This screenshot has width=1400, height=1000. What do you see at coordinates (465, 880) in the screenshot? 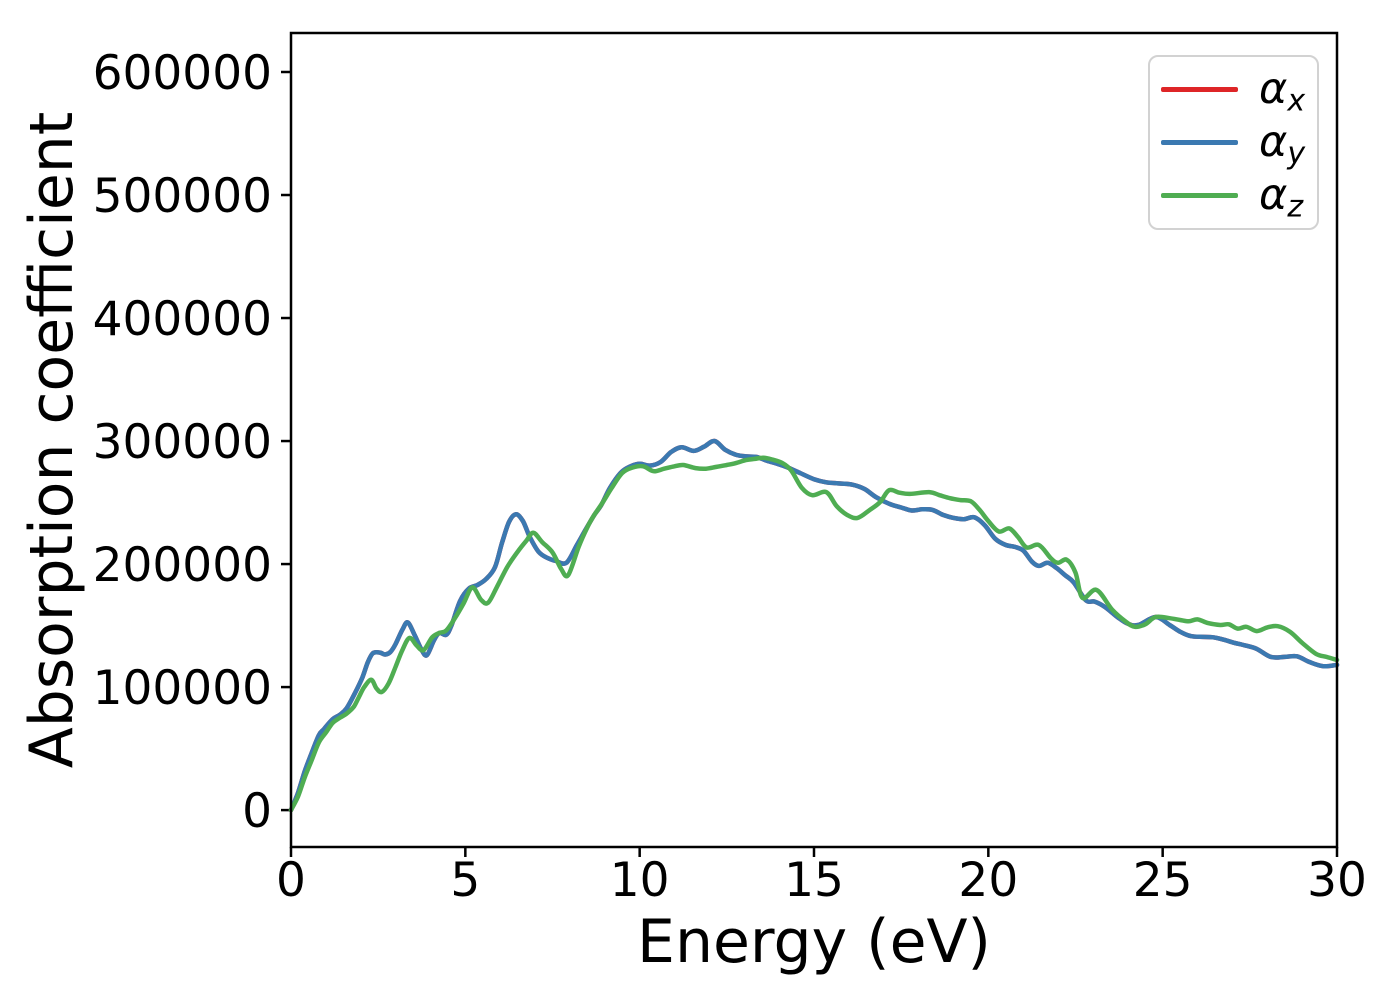
I see `x-tick-label: 5` at bounding box center [465, 880].